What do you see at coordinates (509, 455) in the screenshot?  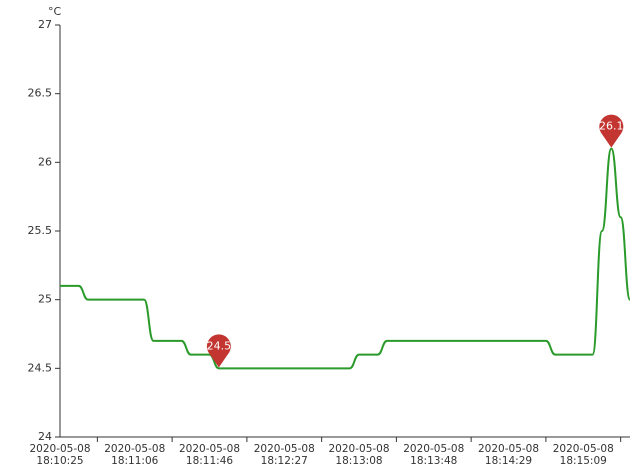 I see `x-tick-label: 2020-05-08 18:14:29` at bounding box center [509, 455].